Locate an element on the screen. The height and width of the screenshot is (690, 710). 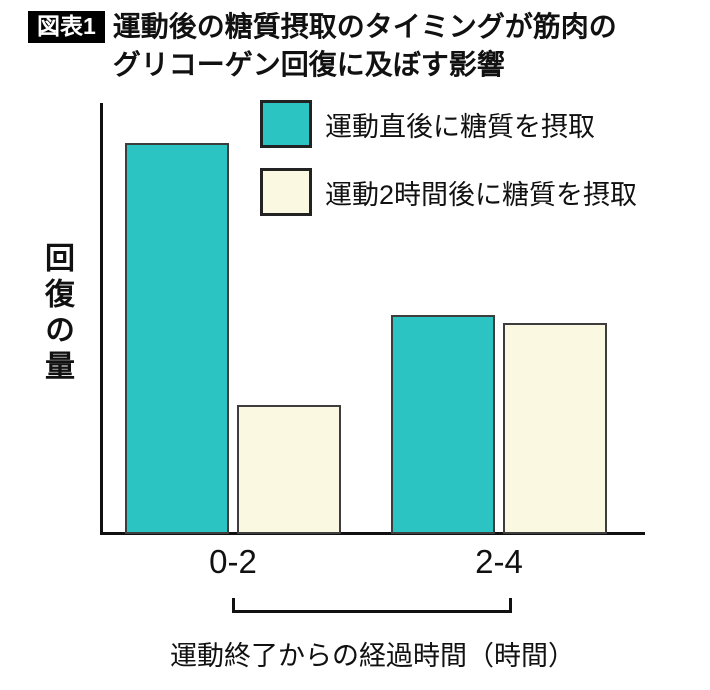
legend-label-immediate: 運動直後に糖質を摂取 is located at coordinates (460, 126).